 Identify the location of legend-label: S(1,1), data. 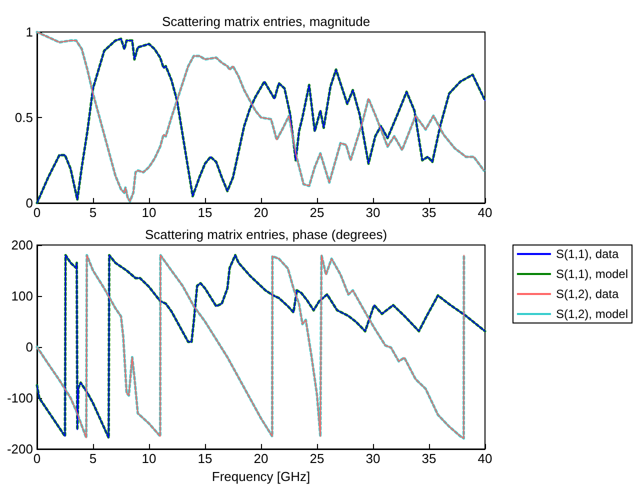
(587, 254).